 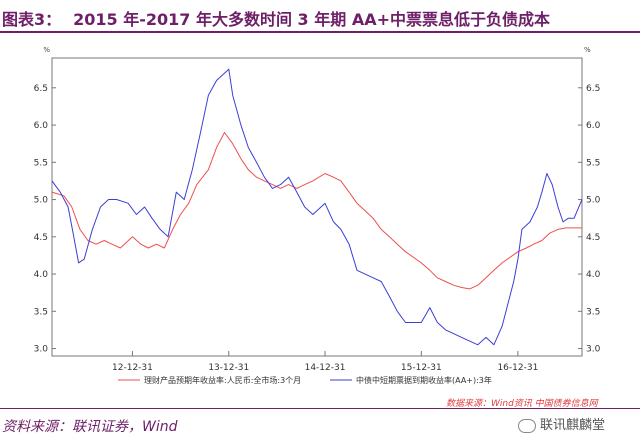 What do you see at coordinates (41, 312) in the screenshot?
I see `y-tick-label-left: 3.5` at bounding box center [41, 312].